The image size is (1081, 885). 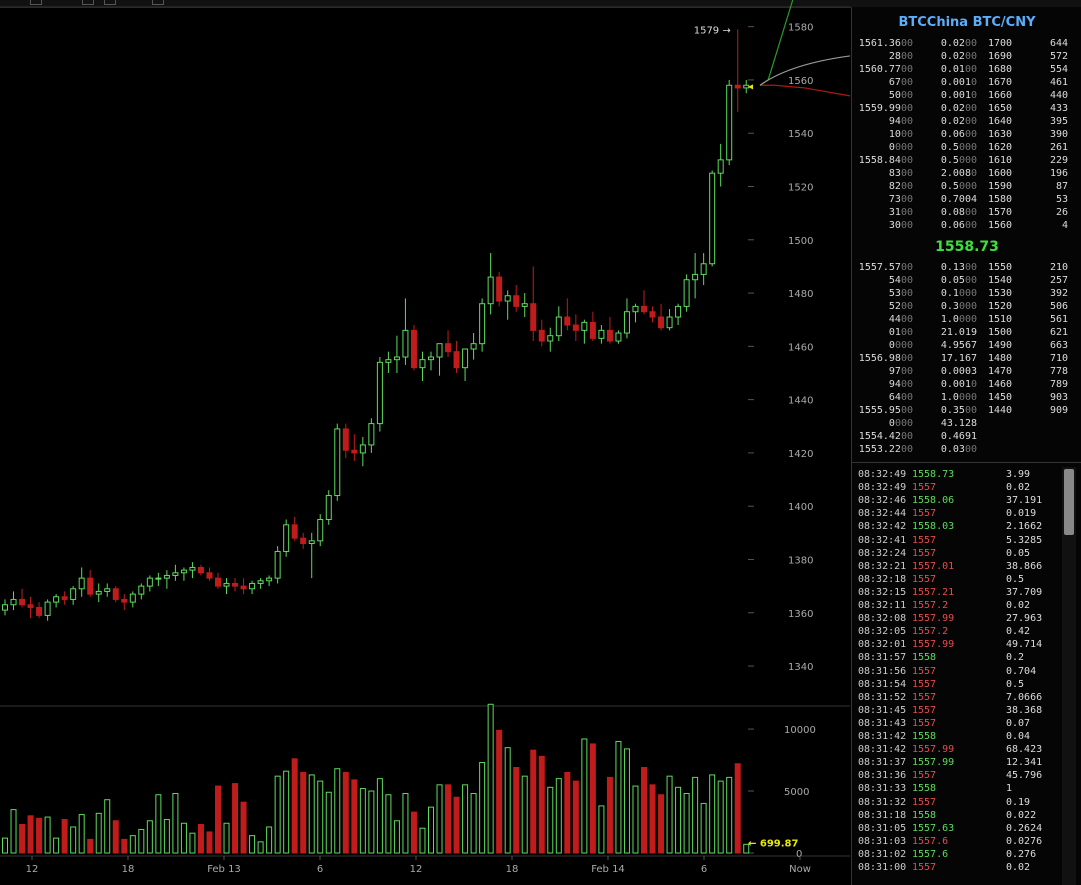 What do you see at coordinates (966, 332) in the screenshot?
I see `bid-row: 0100 21.019 1500 621` at bounding box center [966, 332].